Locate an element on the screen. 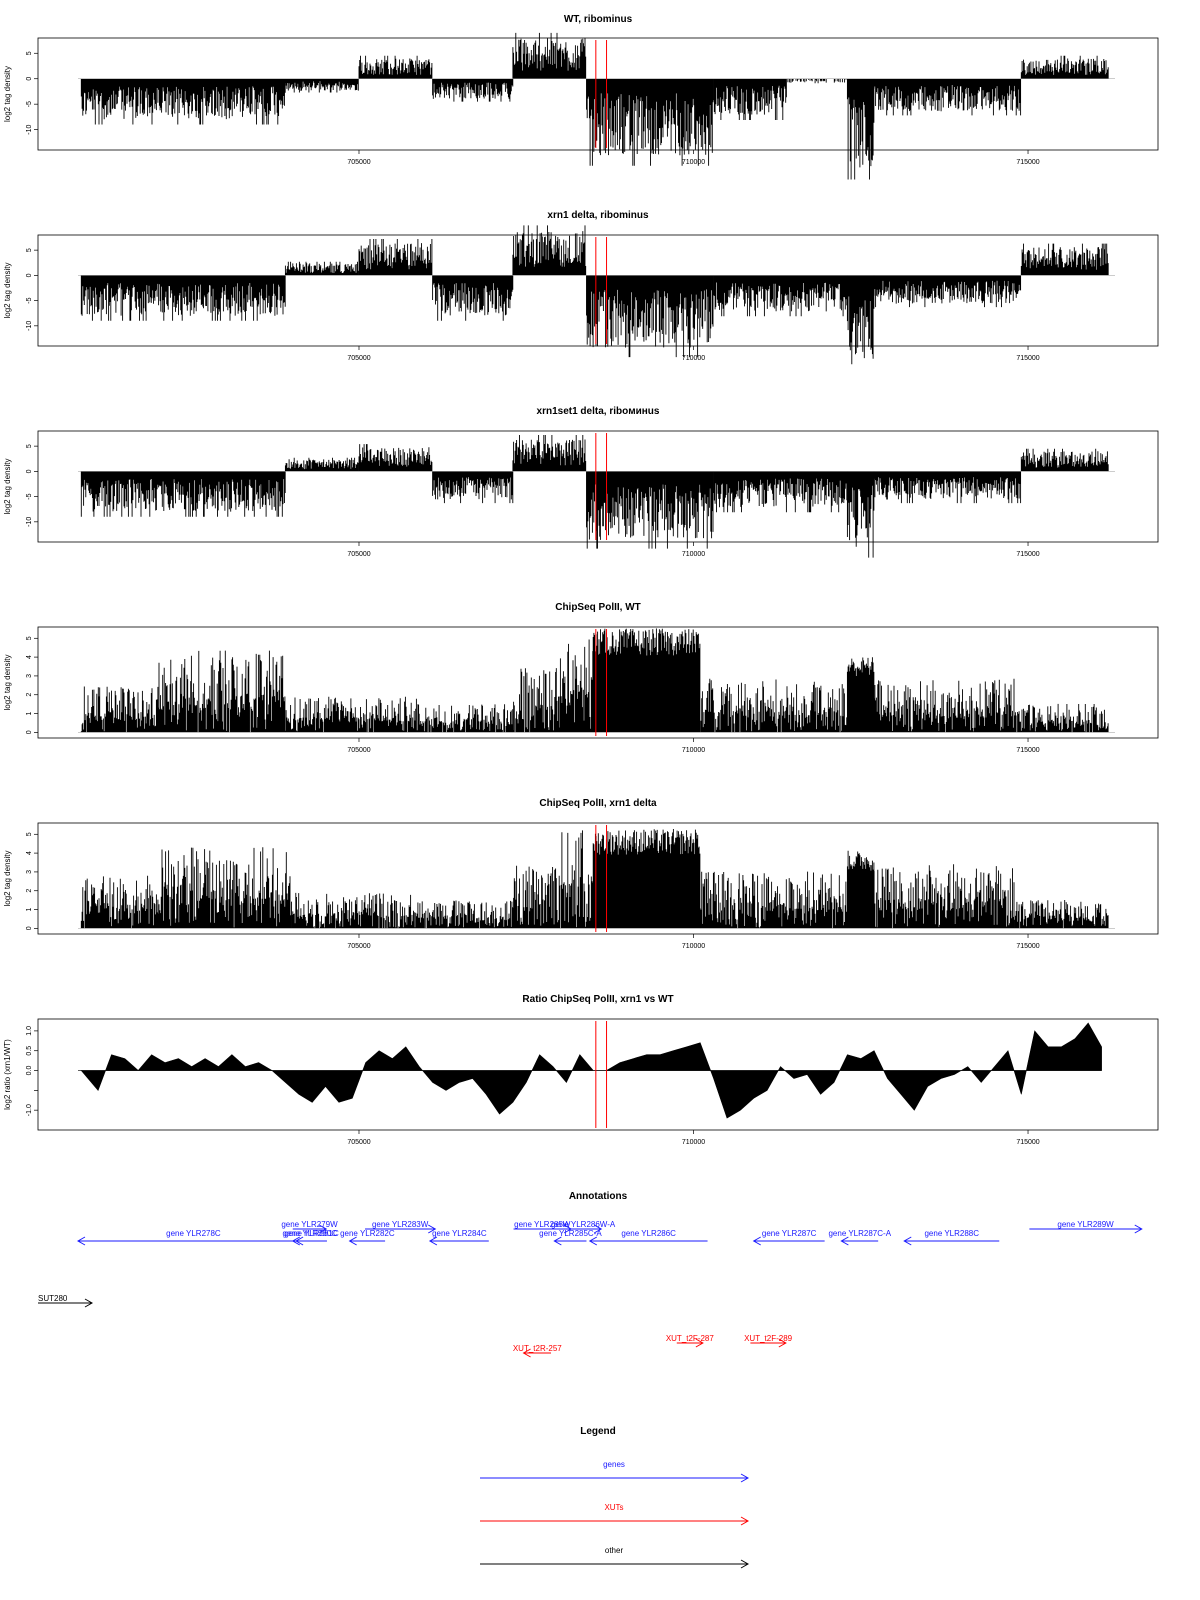 This screenshot has width=1200, height=1600. legend-item-label: XUTs is located at coordinates (613, 1507).